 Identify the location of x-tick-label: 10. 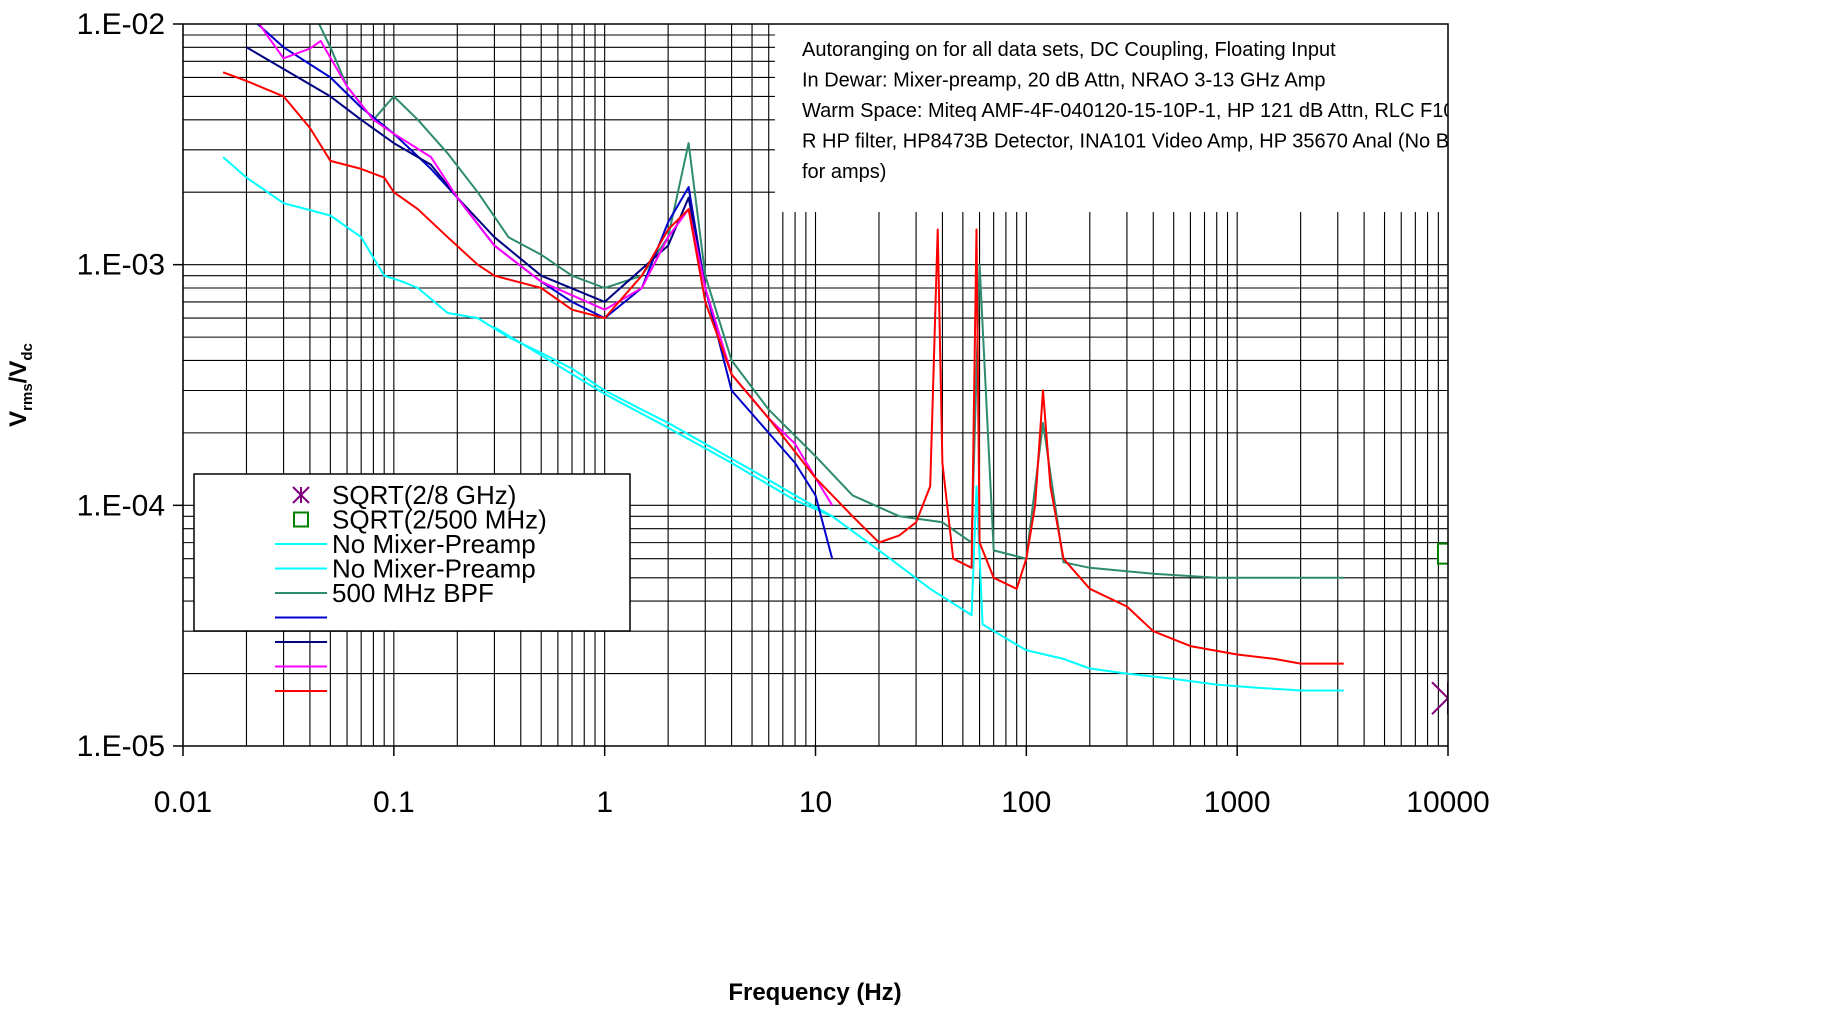
(815, 802).